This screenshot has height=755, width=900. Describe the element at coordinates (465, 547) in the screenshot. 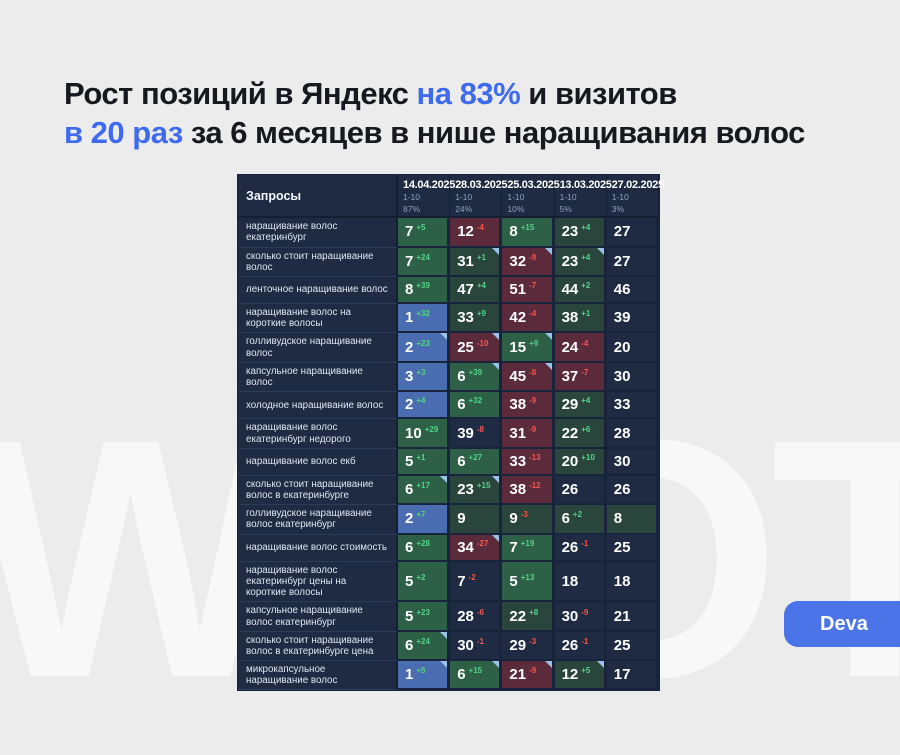

I see `position-value: 34` at that location.